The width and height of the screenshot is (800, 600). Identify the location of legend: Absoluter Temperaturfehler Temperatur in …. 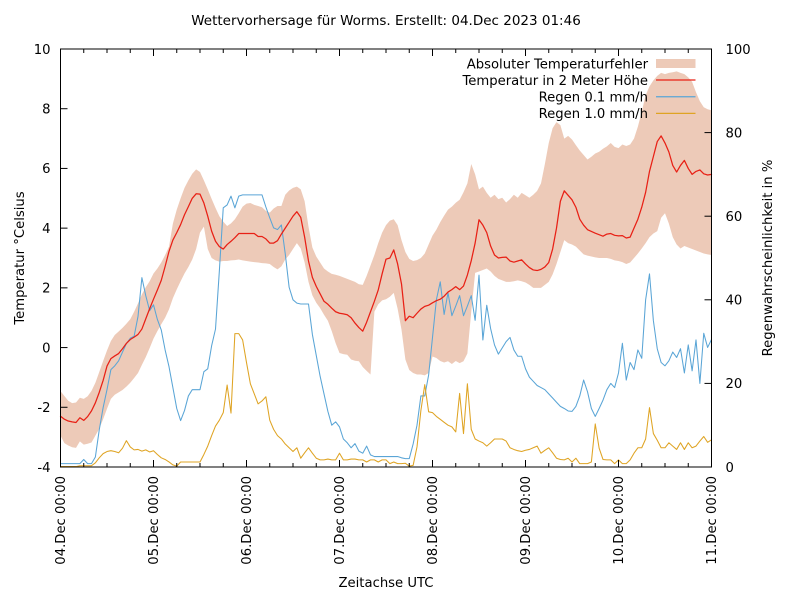
(578, 89).